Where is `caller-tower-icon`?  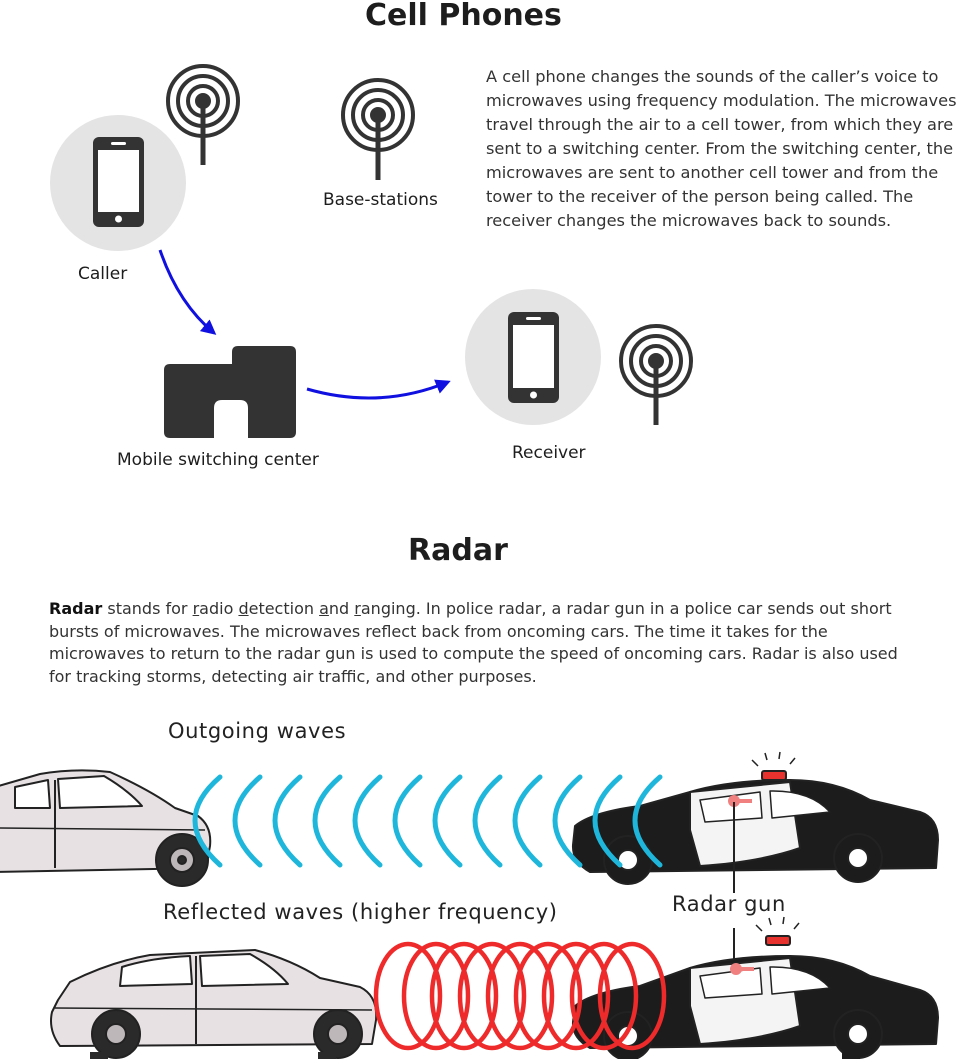
caller-tower-icon is located at coordinates (203, 114).